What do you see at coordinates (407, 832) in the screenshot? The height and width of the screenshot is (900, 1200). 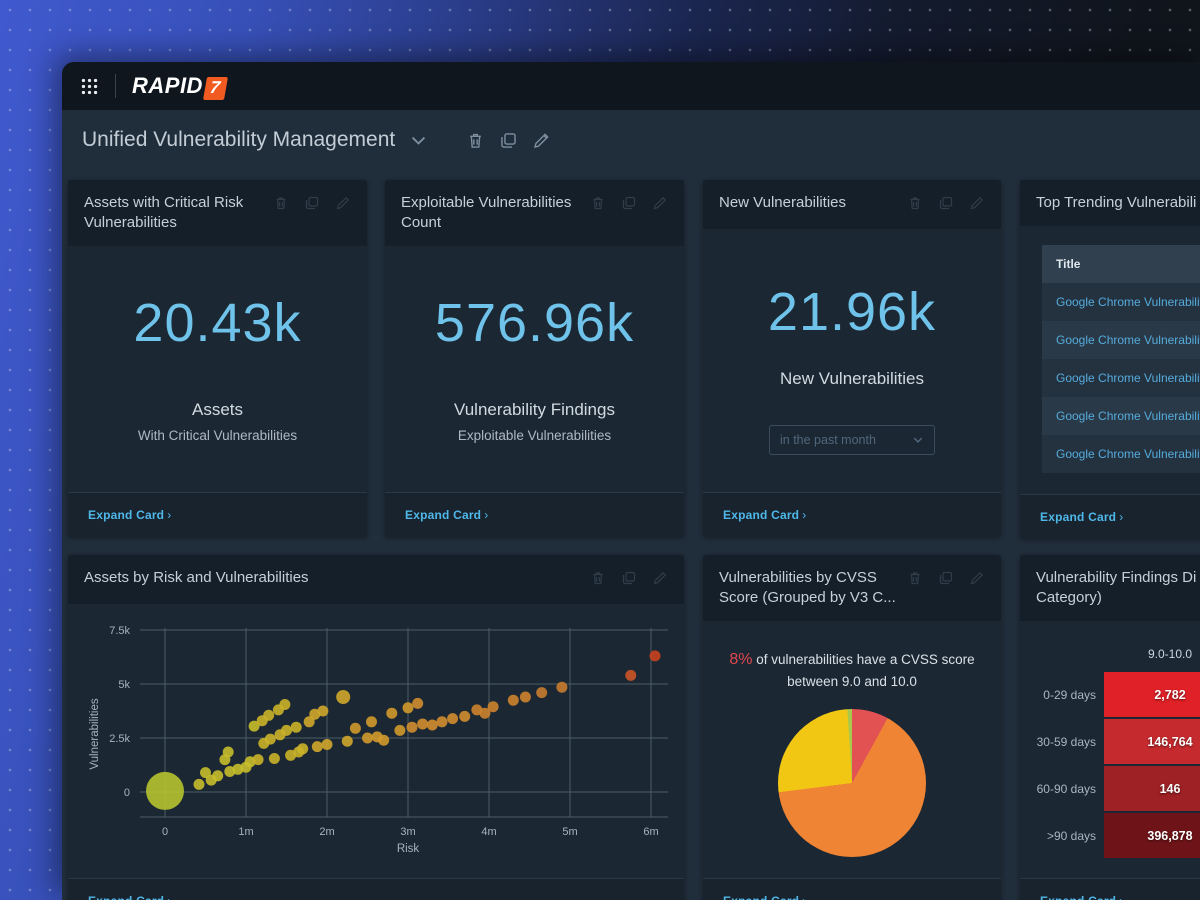 I see `svg-text: 3m` at bounding box center [407, 832].